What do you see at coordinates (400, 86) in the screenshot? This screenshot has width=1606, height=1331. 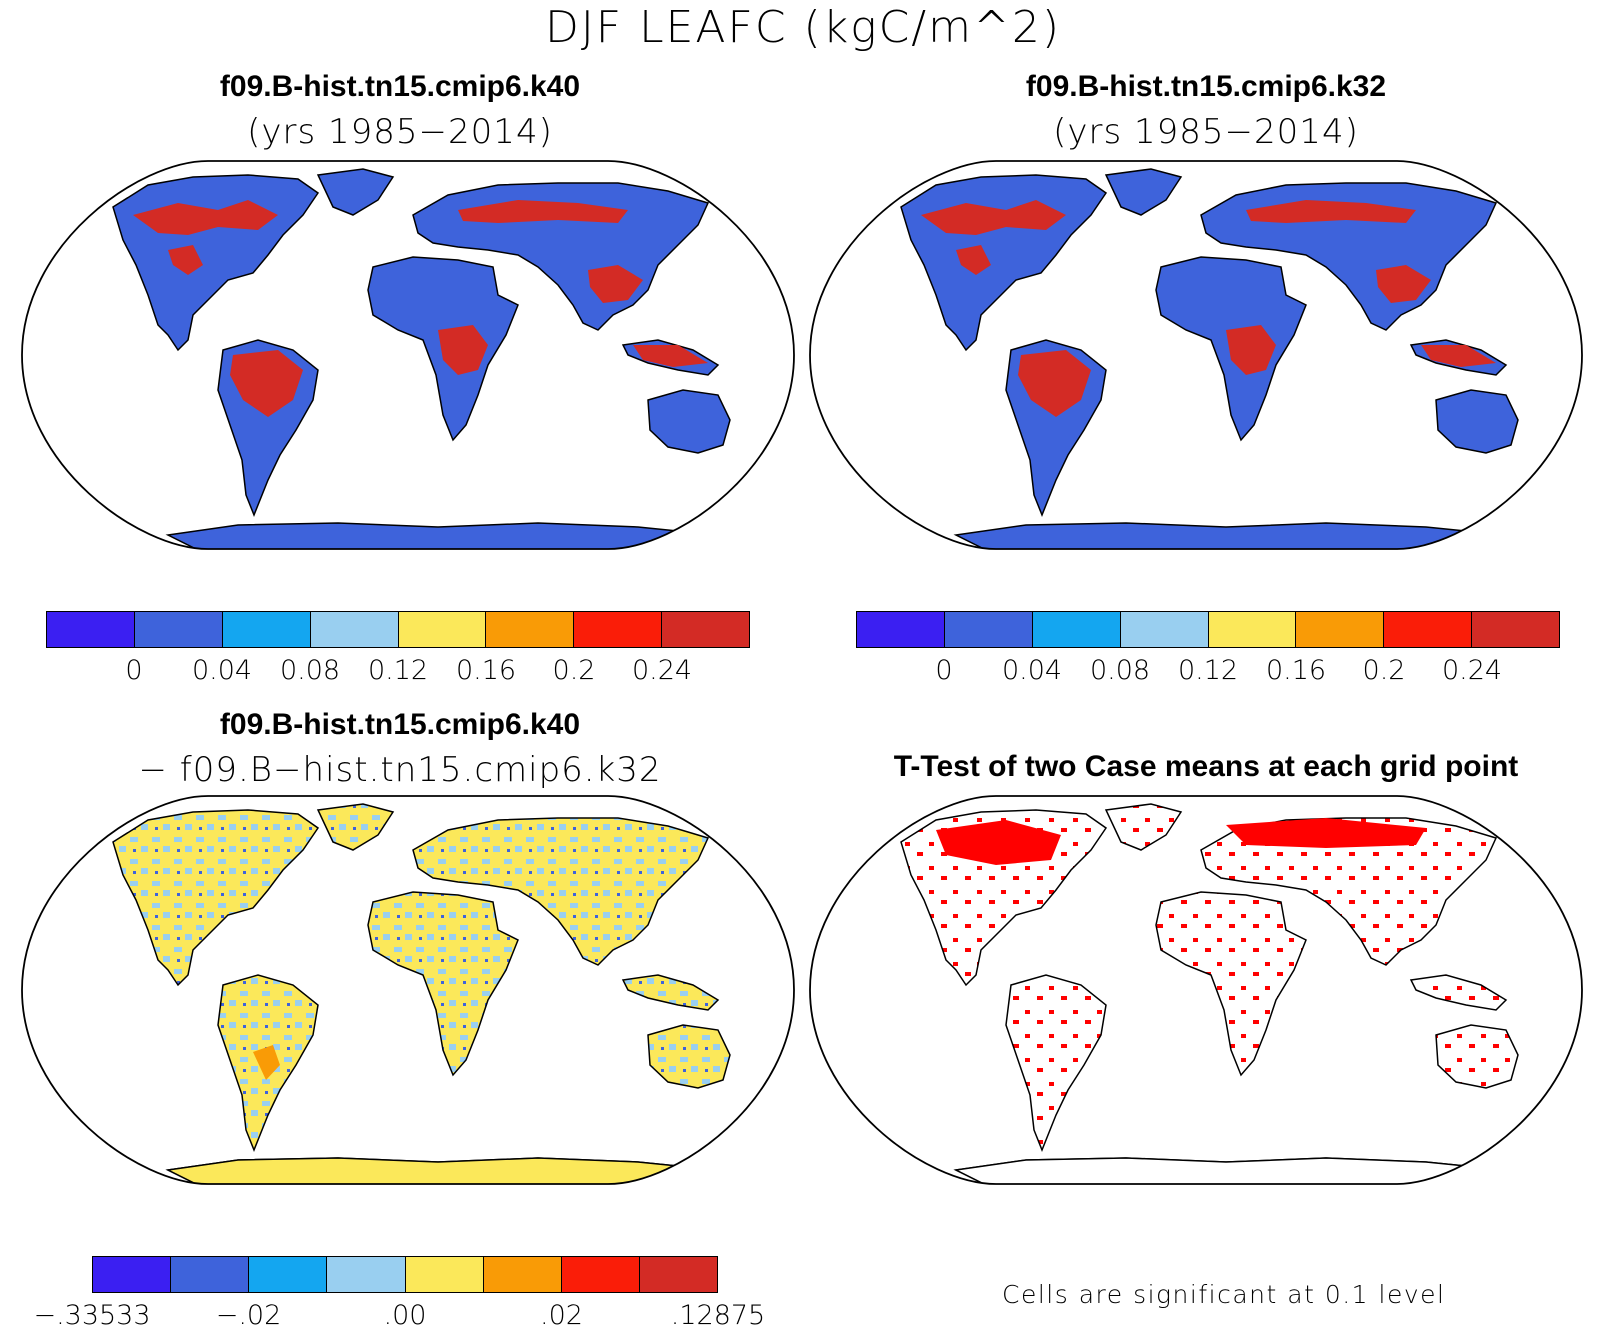 I see `panel-1-title: f09.B-hist.tn15.cmip6.k40` at bounding box center [400, 86].